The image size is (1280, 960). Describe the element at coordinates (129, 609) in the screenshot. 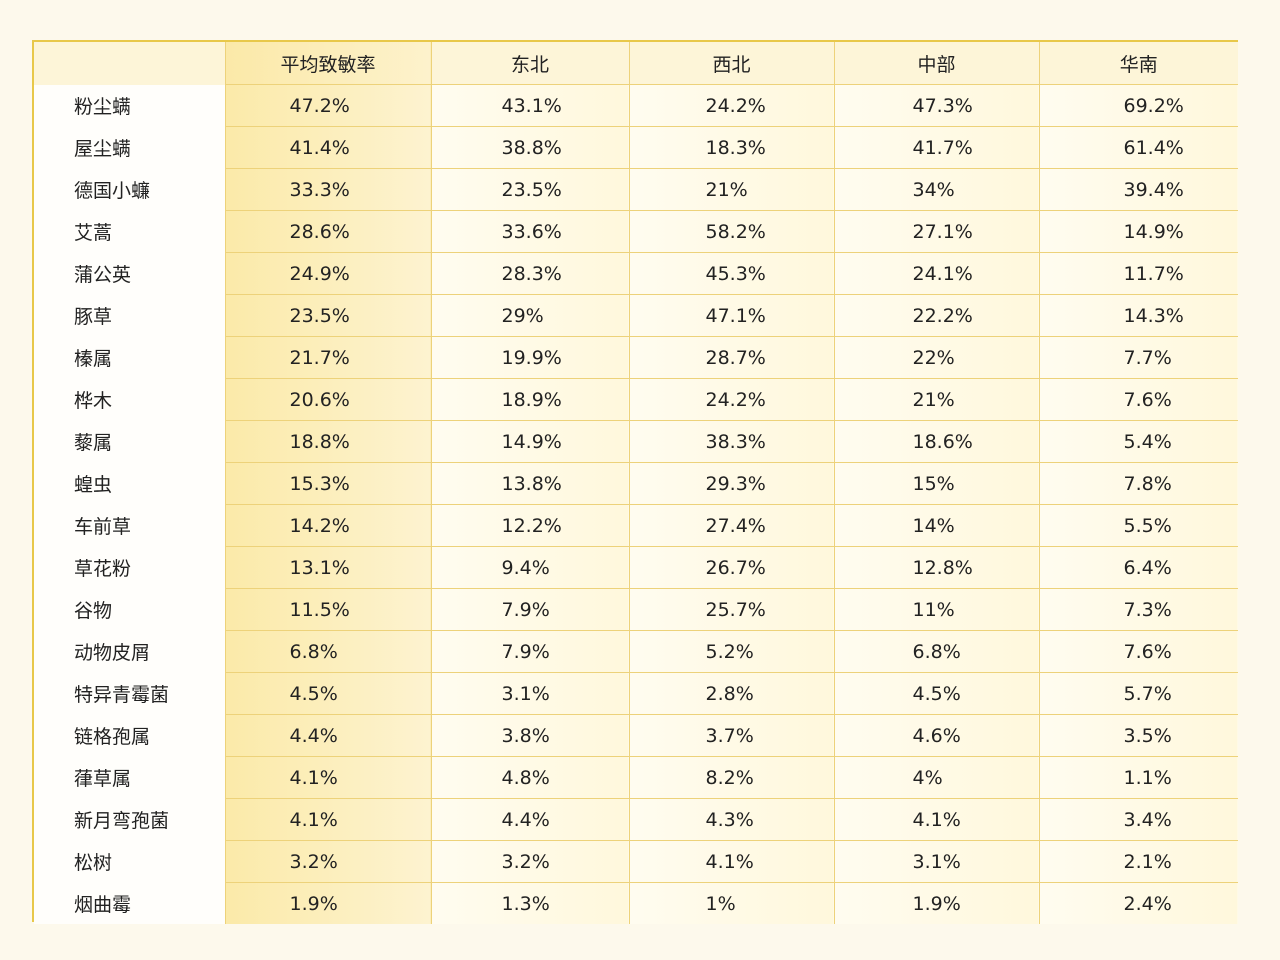

I see `allergen-name-cell: 谷物` at that location.